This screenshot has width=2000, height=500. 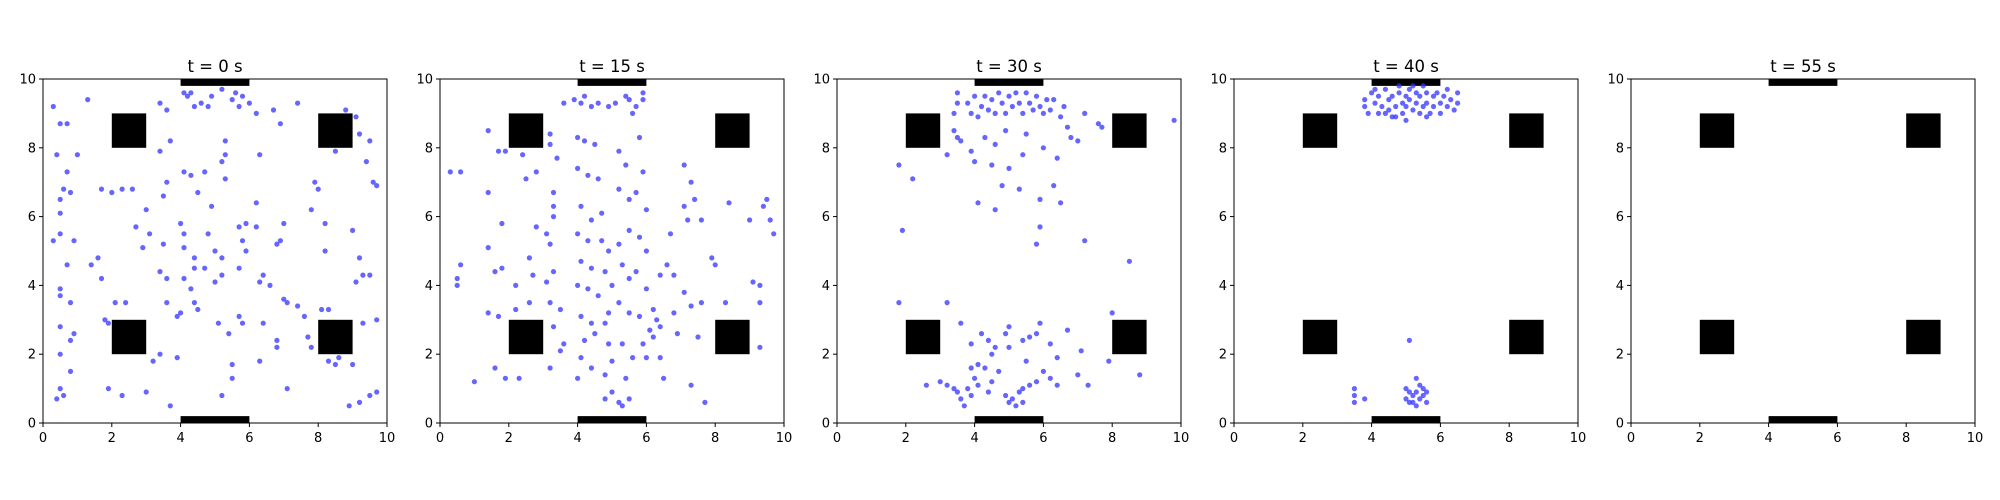 I want to click on y-tick-label: 8, so click(x=429, y=148).